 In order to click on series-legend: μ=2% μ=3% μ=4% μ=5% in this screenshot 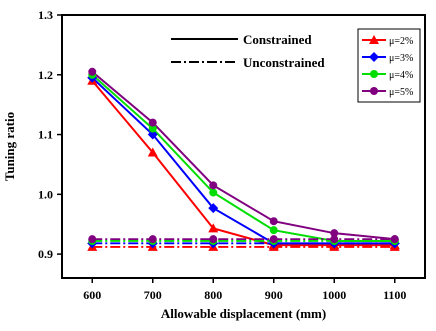, I will do `click(389, 65)`.